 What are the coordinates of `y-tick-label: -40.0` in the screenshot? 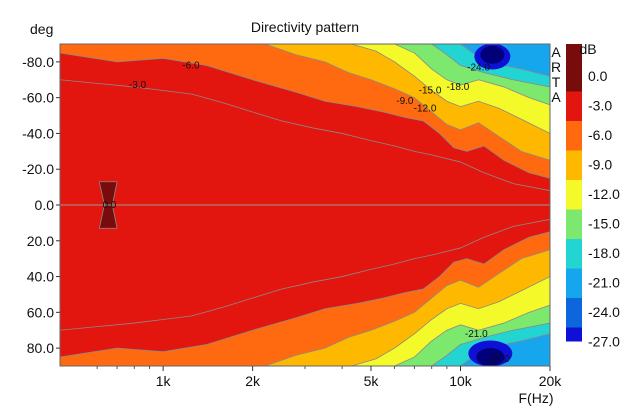 It's located at (38, 133).